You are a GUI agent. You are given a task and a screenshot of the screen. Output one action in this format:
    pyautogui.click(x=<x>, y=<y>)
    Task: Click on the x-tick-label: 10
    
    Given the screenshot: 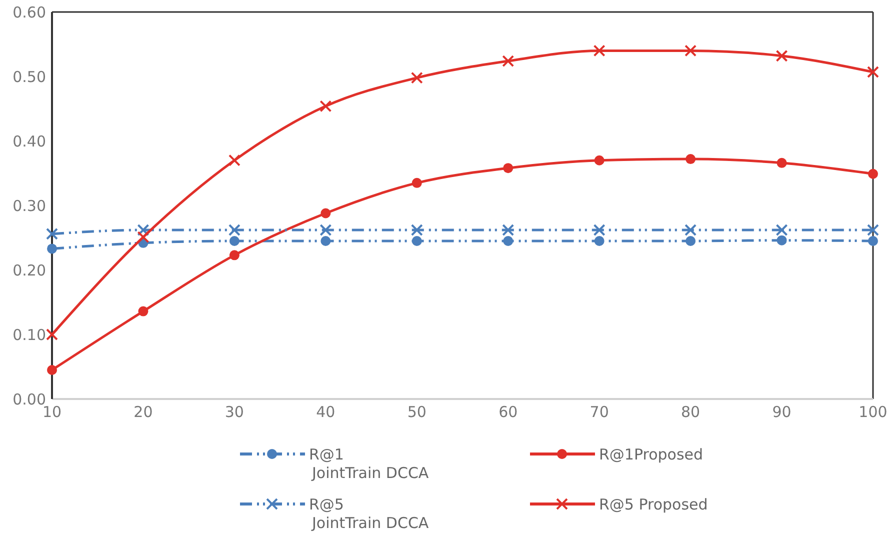 What is the action you would take?
    pyautogui.click(x=52, y=412)
    